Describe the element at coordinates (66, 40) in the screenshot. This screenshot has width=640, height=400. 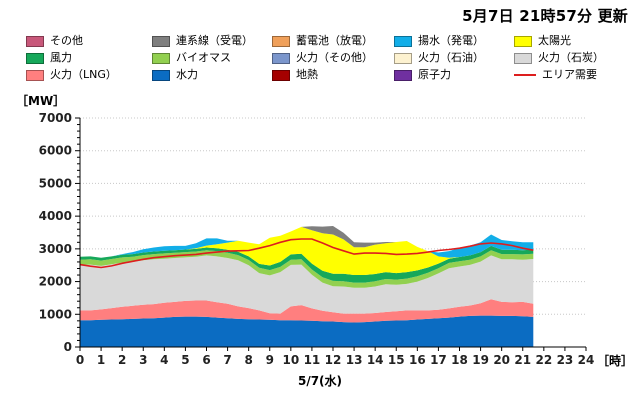
I see `legend-label: その他` at that location.